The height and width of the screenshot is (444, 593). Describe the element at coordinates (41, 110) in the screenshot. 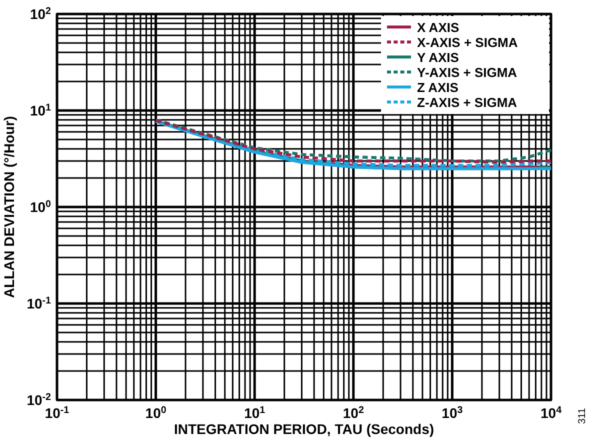

I see `y-tick-label: 10$^{1}$` at that location.